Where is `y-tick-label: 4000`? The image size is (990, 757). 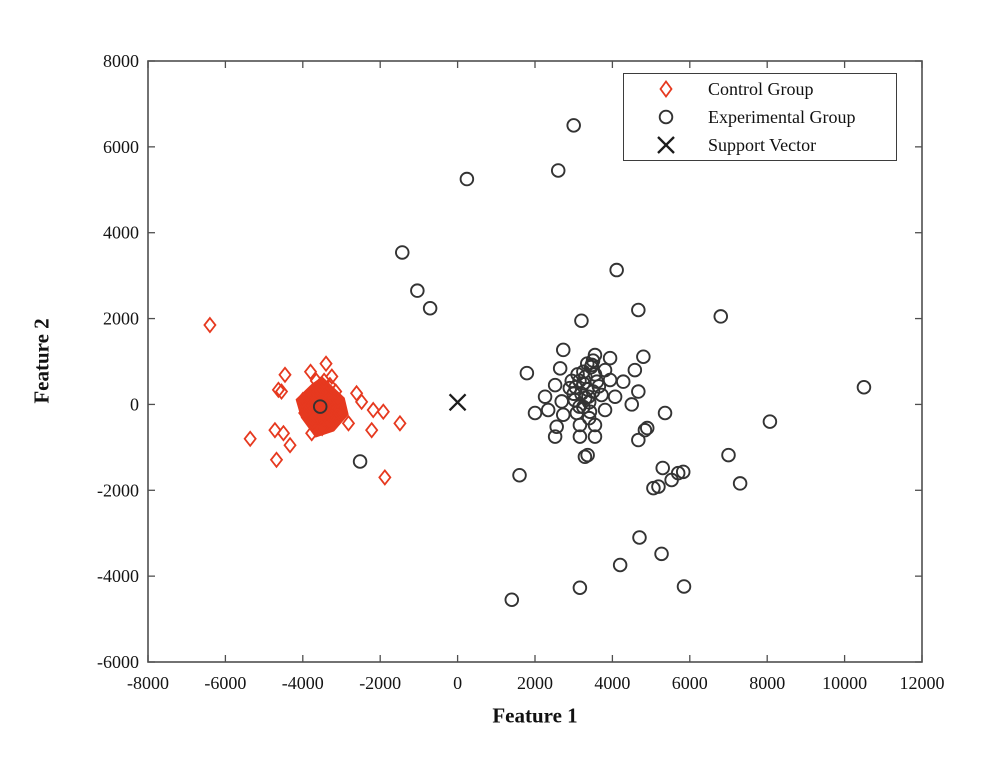 y-tick-label: 4000 is located at coordinates (121, 233).